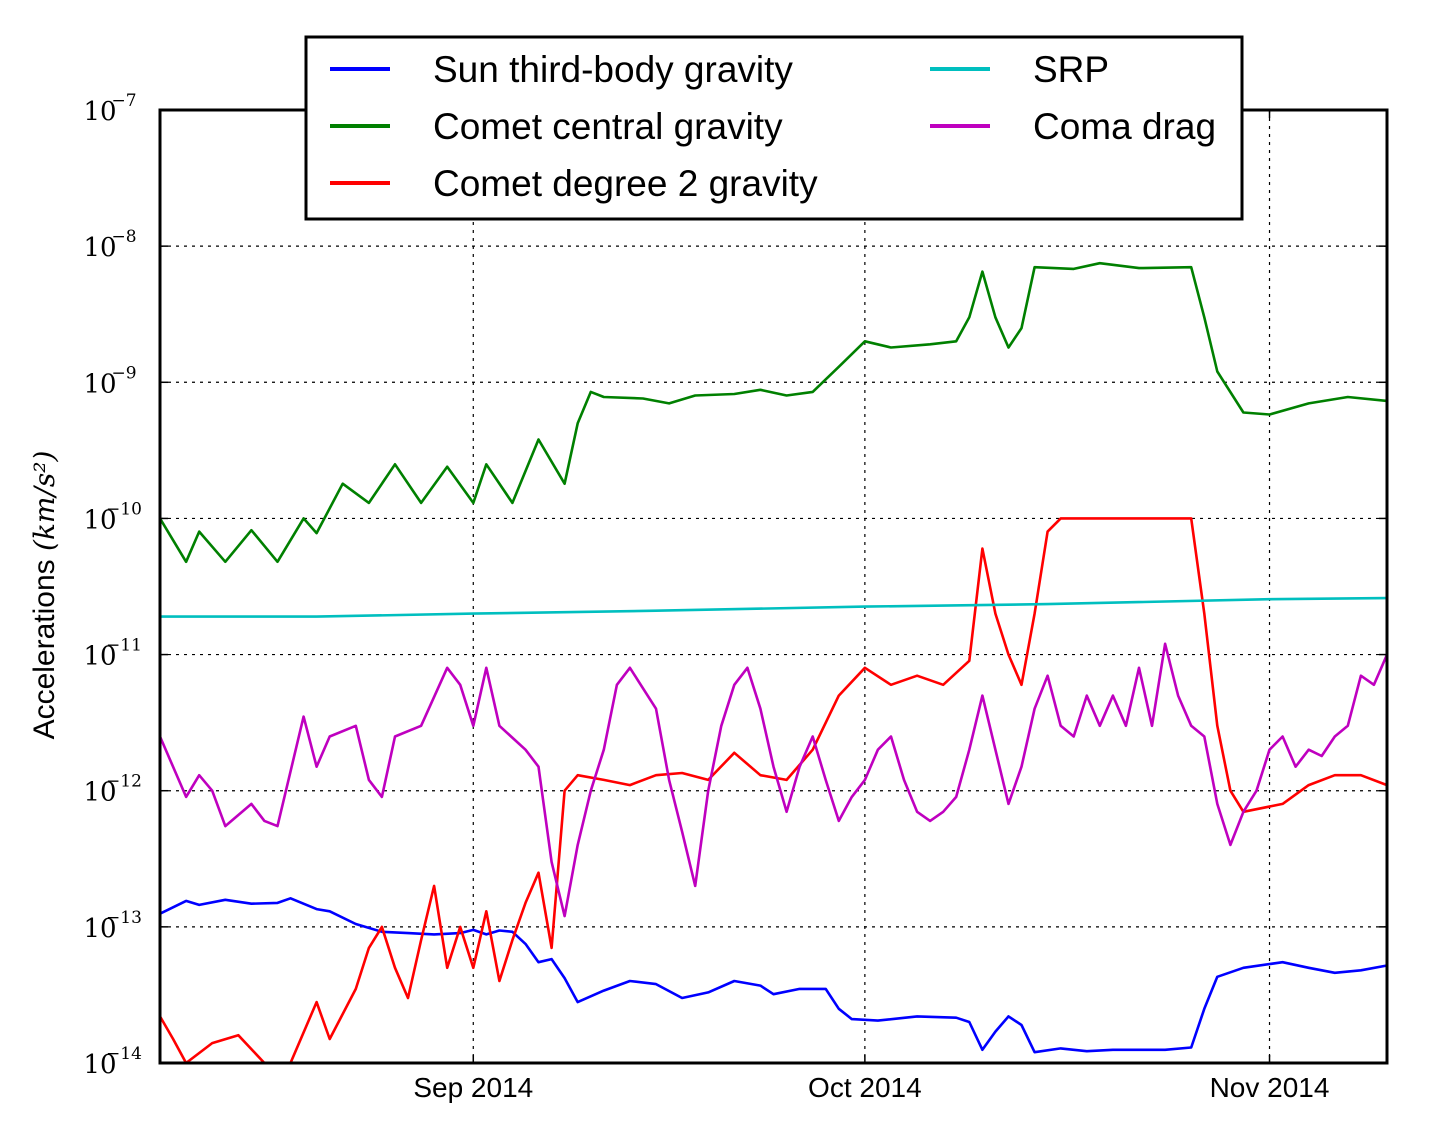 Image resolution: width=1434 pixels, height=1130 pixels. Describe the element at coordinates (124, 646) in the screenshot. I see `y-tick-exponent: −11` at that location.